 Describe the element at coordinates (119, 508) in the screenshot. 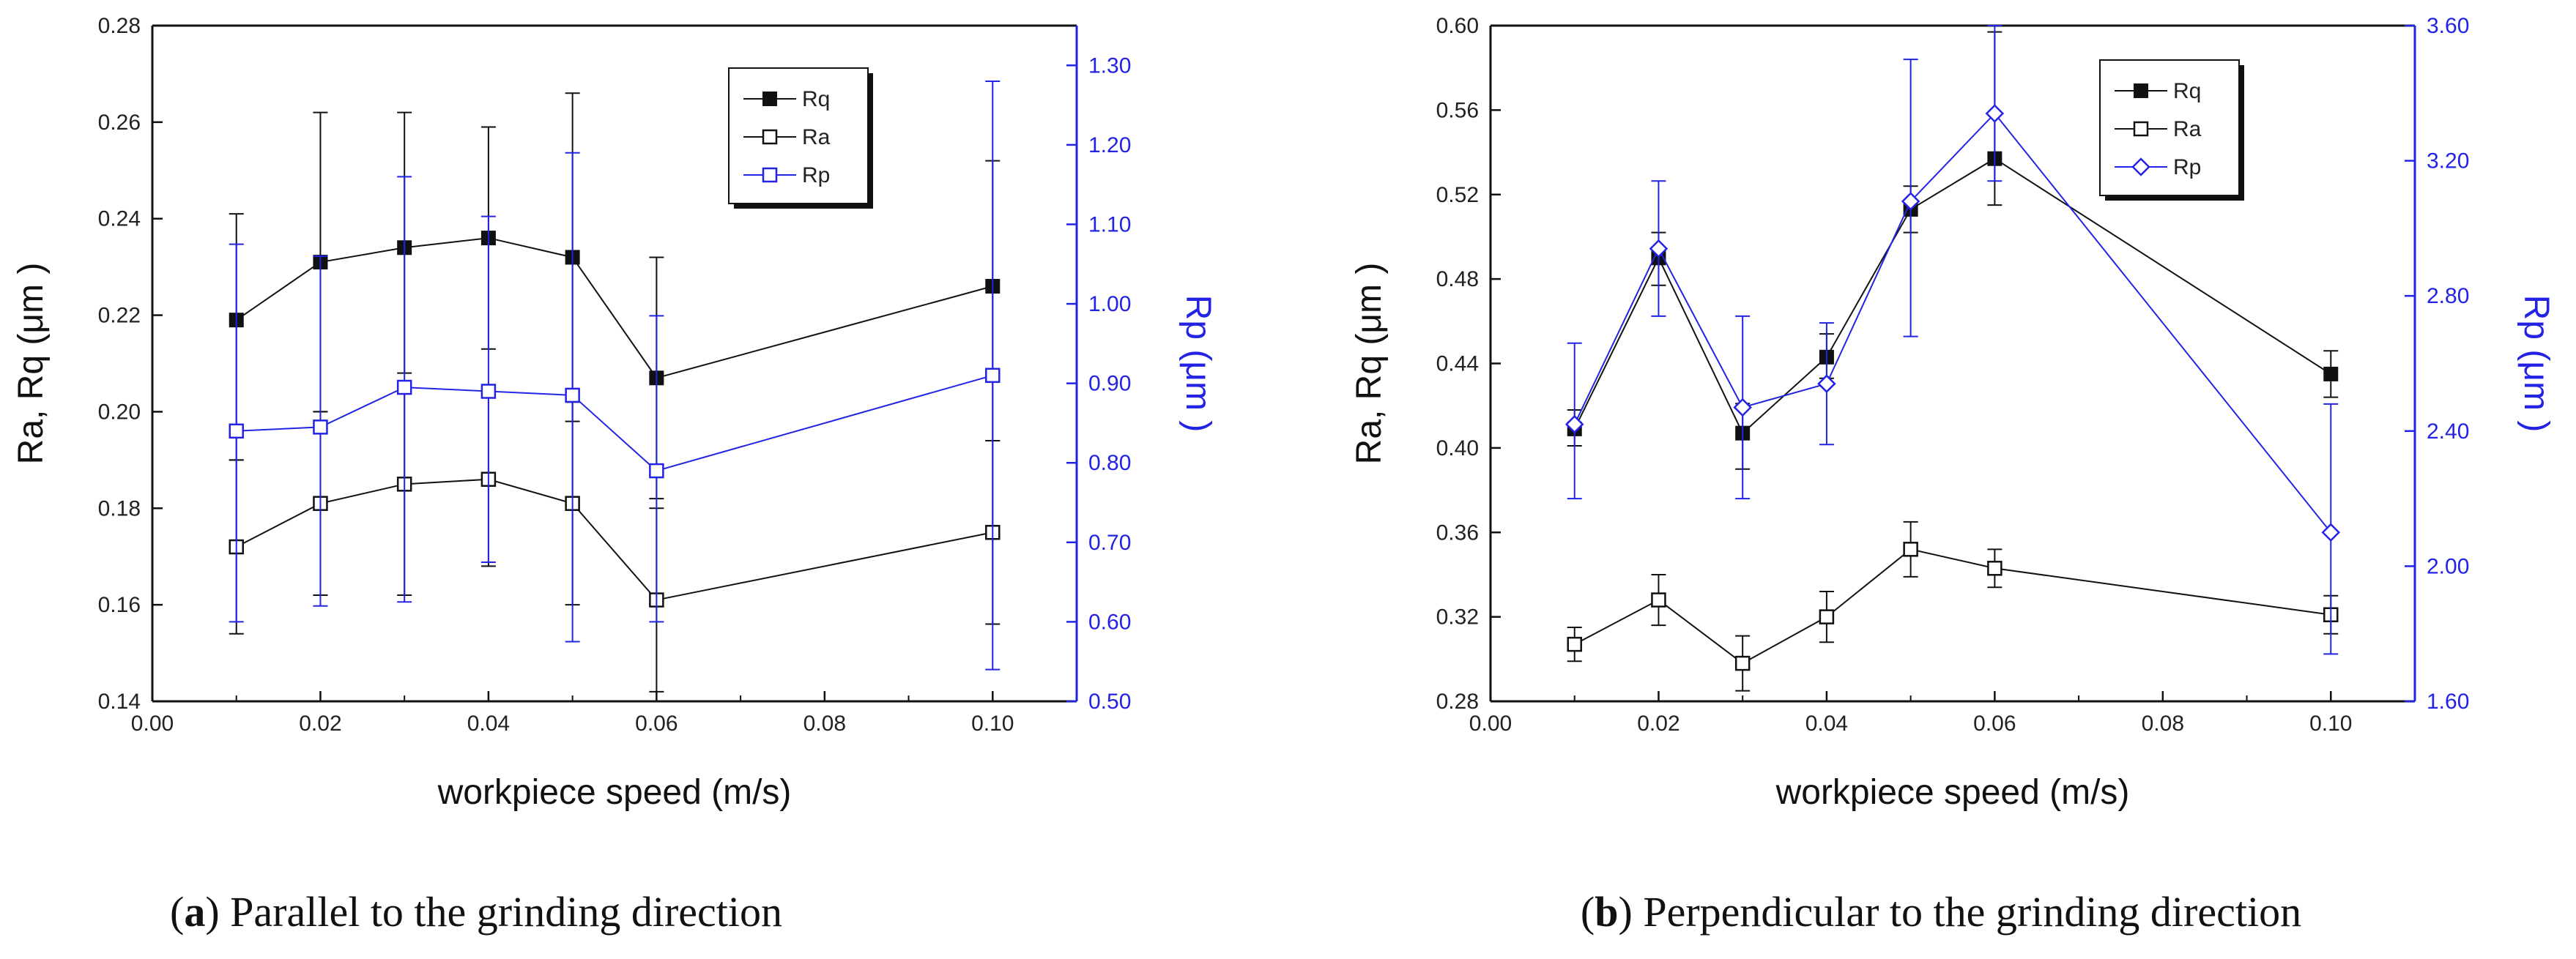

I see `y-tick-label: 0.18` at that location.